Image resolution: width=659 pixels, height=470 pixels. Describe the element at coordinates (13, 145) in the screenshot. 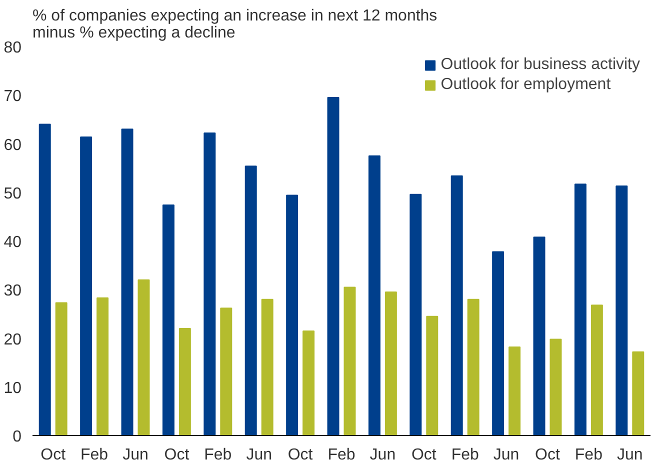

I see `y-tick-label: 60` at that location.